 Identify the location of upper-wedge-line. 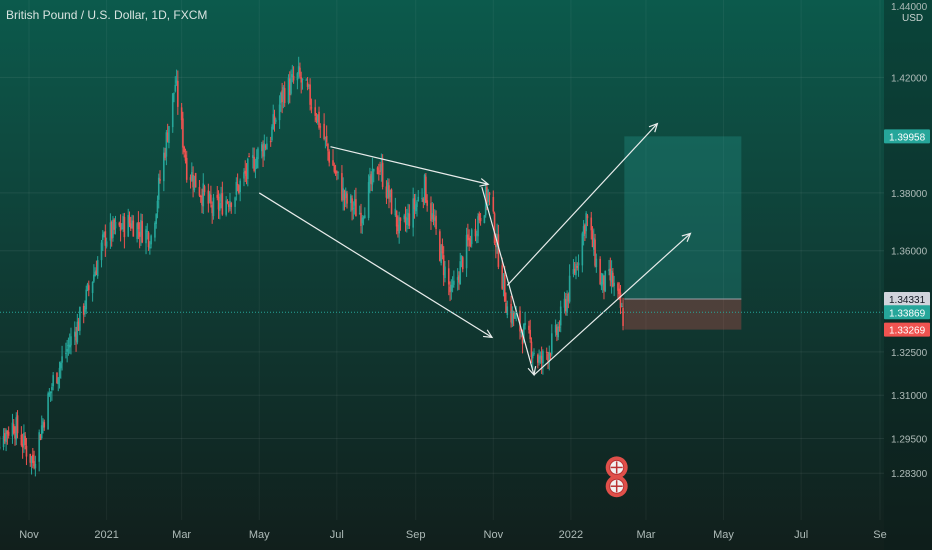
(409, 165).